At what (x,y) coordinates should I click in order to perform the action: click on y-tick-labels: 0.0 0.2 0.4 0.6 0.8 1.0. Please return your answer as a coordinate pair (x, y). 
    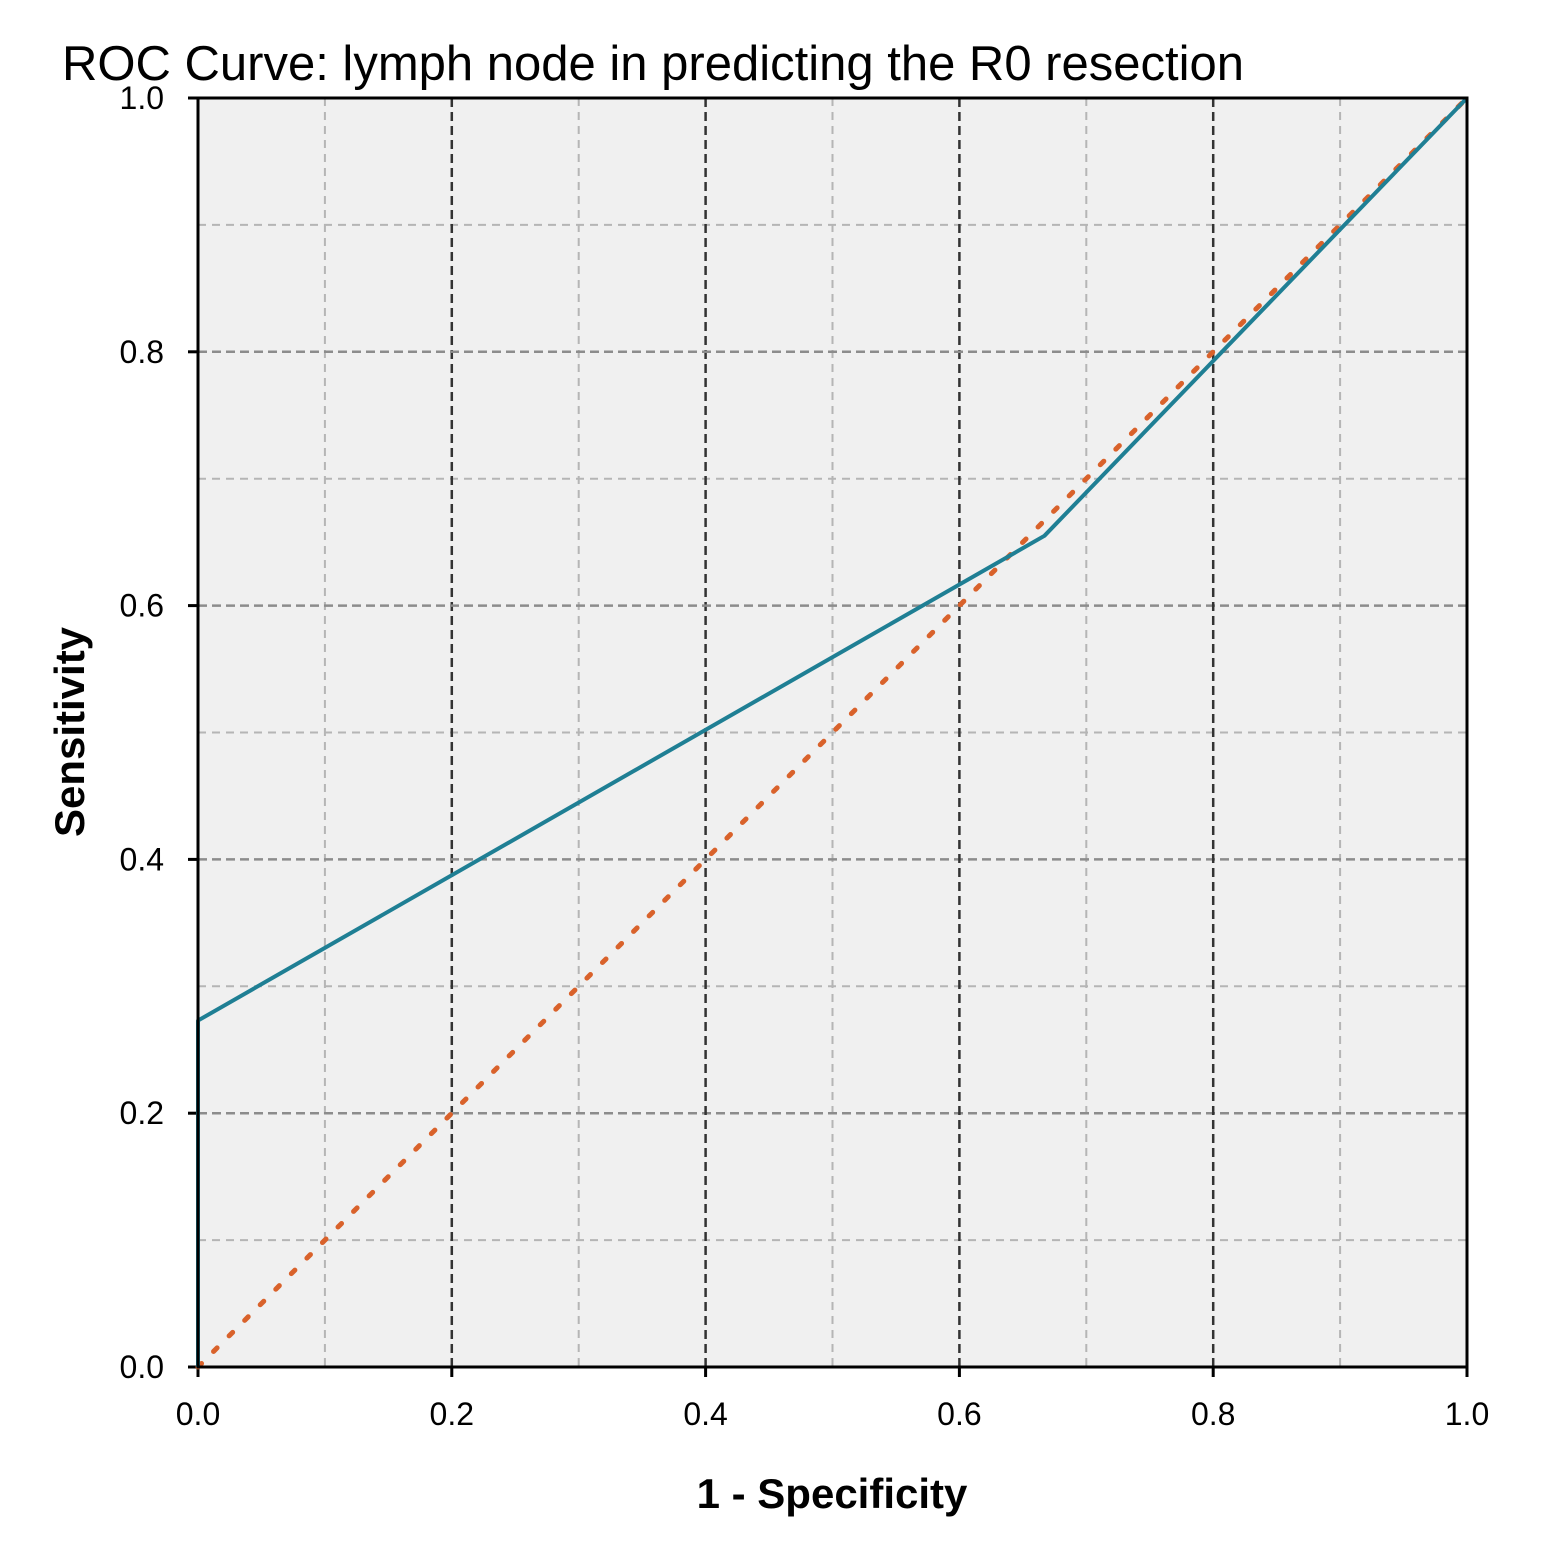
    Looking at the image, I should click on (142, 732).